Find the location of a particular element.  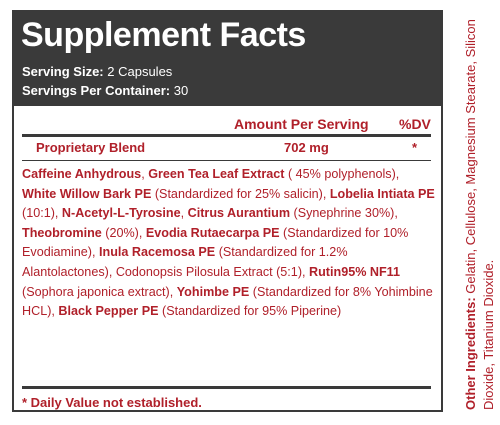

ingredient-name: Caffeine Anhydrous is located at coordinates (82, 174).